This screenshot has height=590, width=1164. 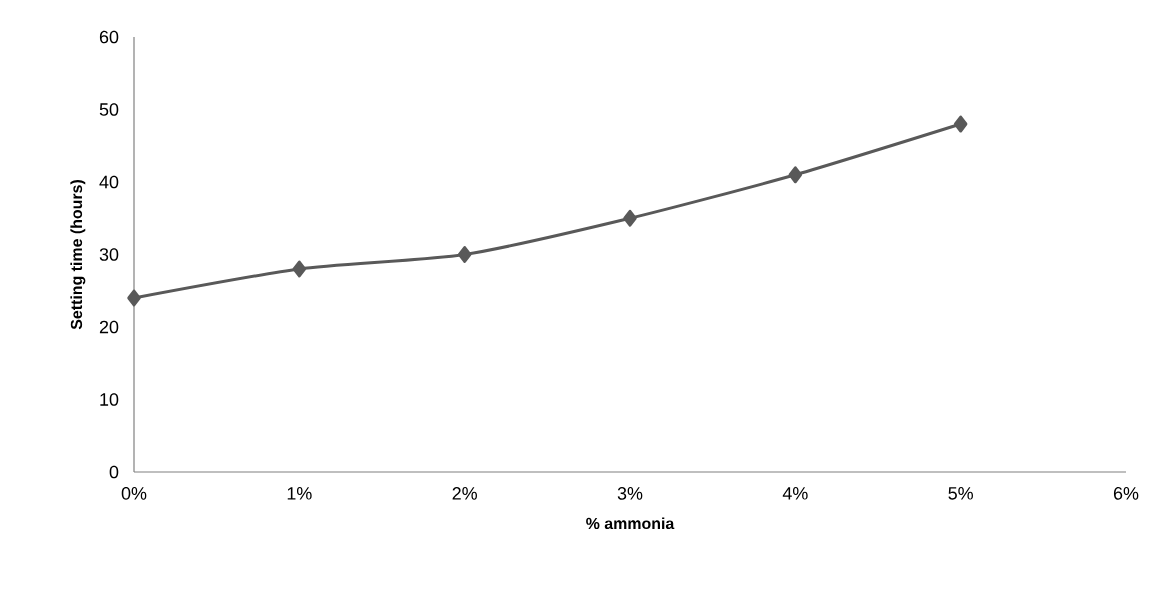 What do you see at coordinates (630, 523) in the screenshot?
I see `x-axis-title: % ammonia` at bounding box center [630, 523].